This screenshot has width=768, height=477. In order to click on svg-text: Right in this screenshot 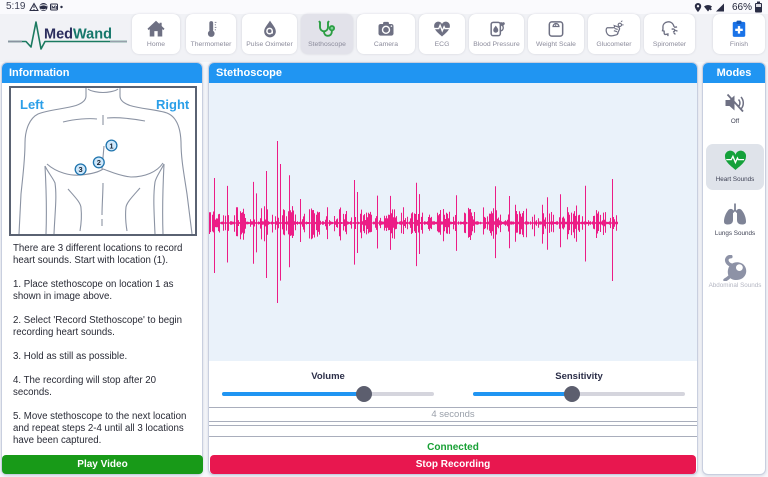, I will do `click(173, 104)`.